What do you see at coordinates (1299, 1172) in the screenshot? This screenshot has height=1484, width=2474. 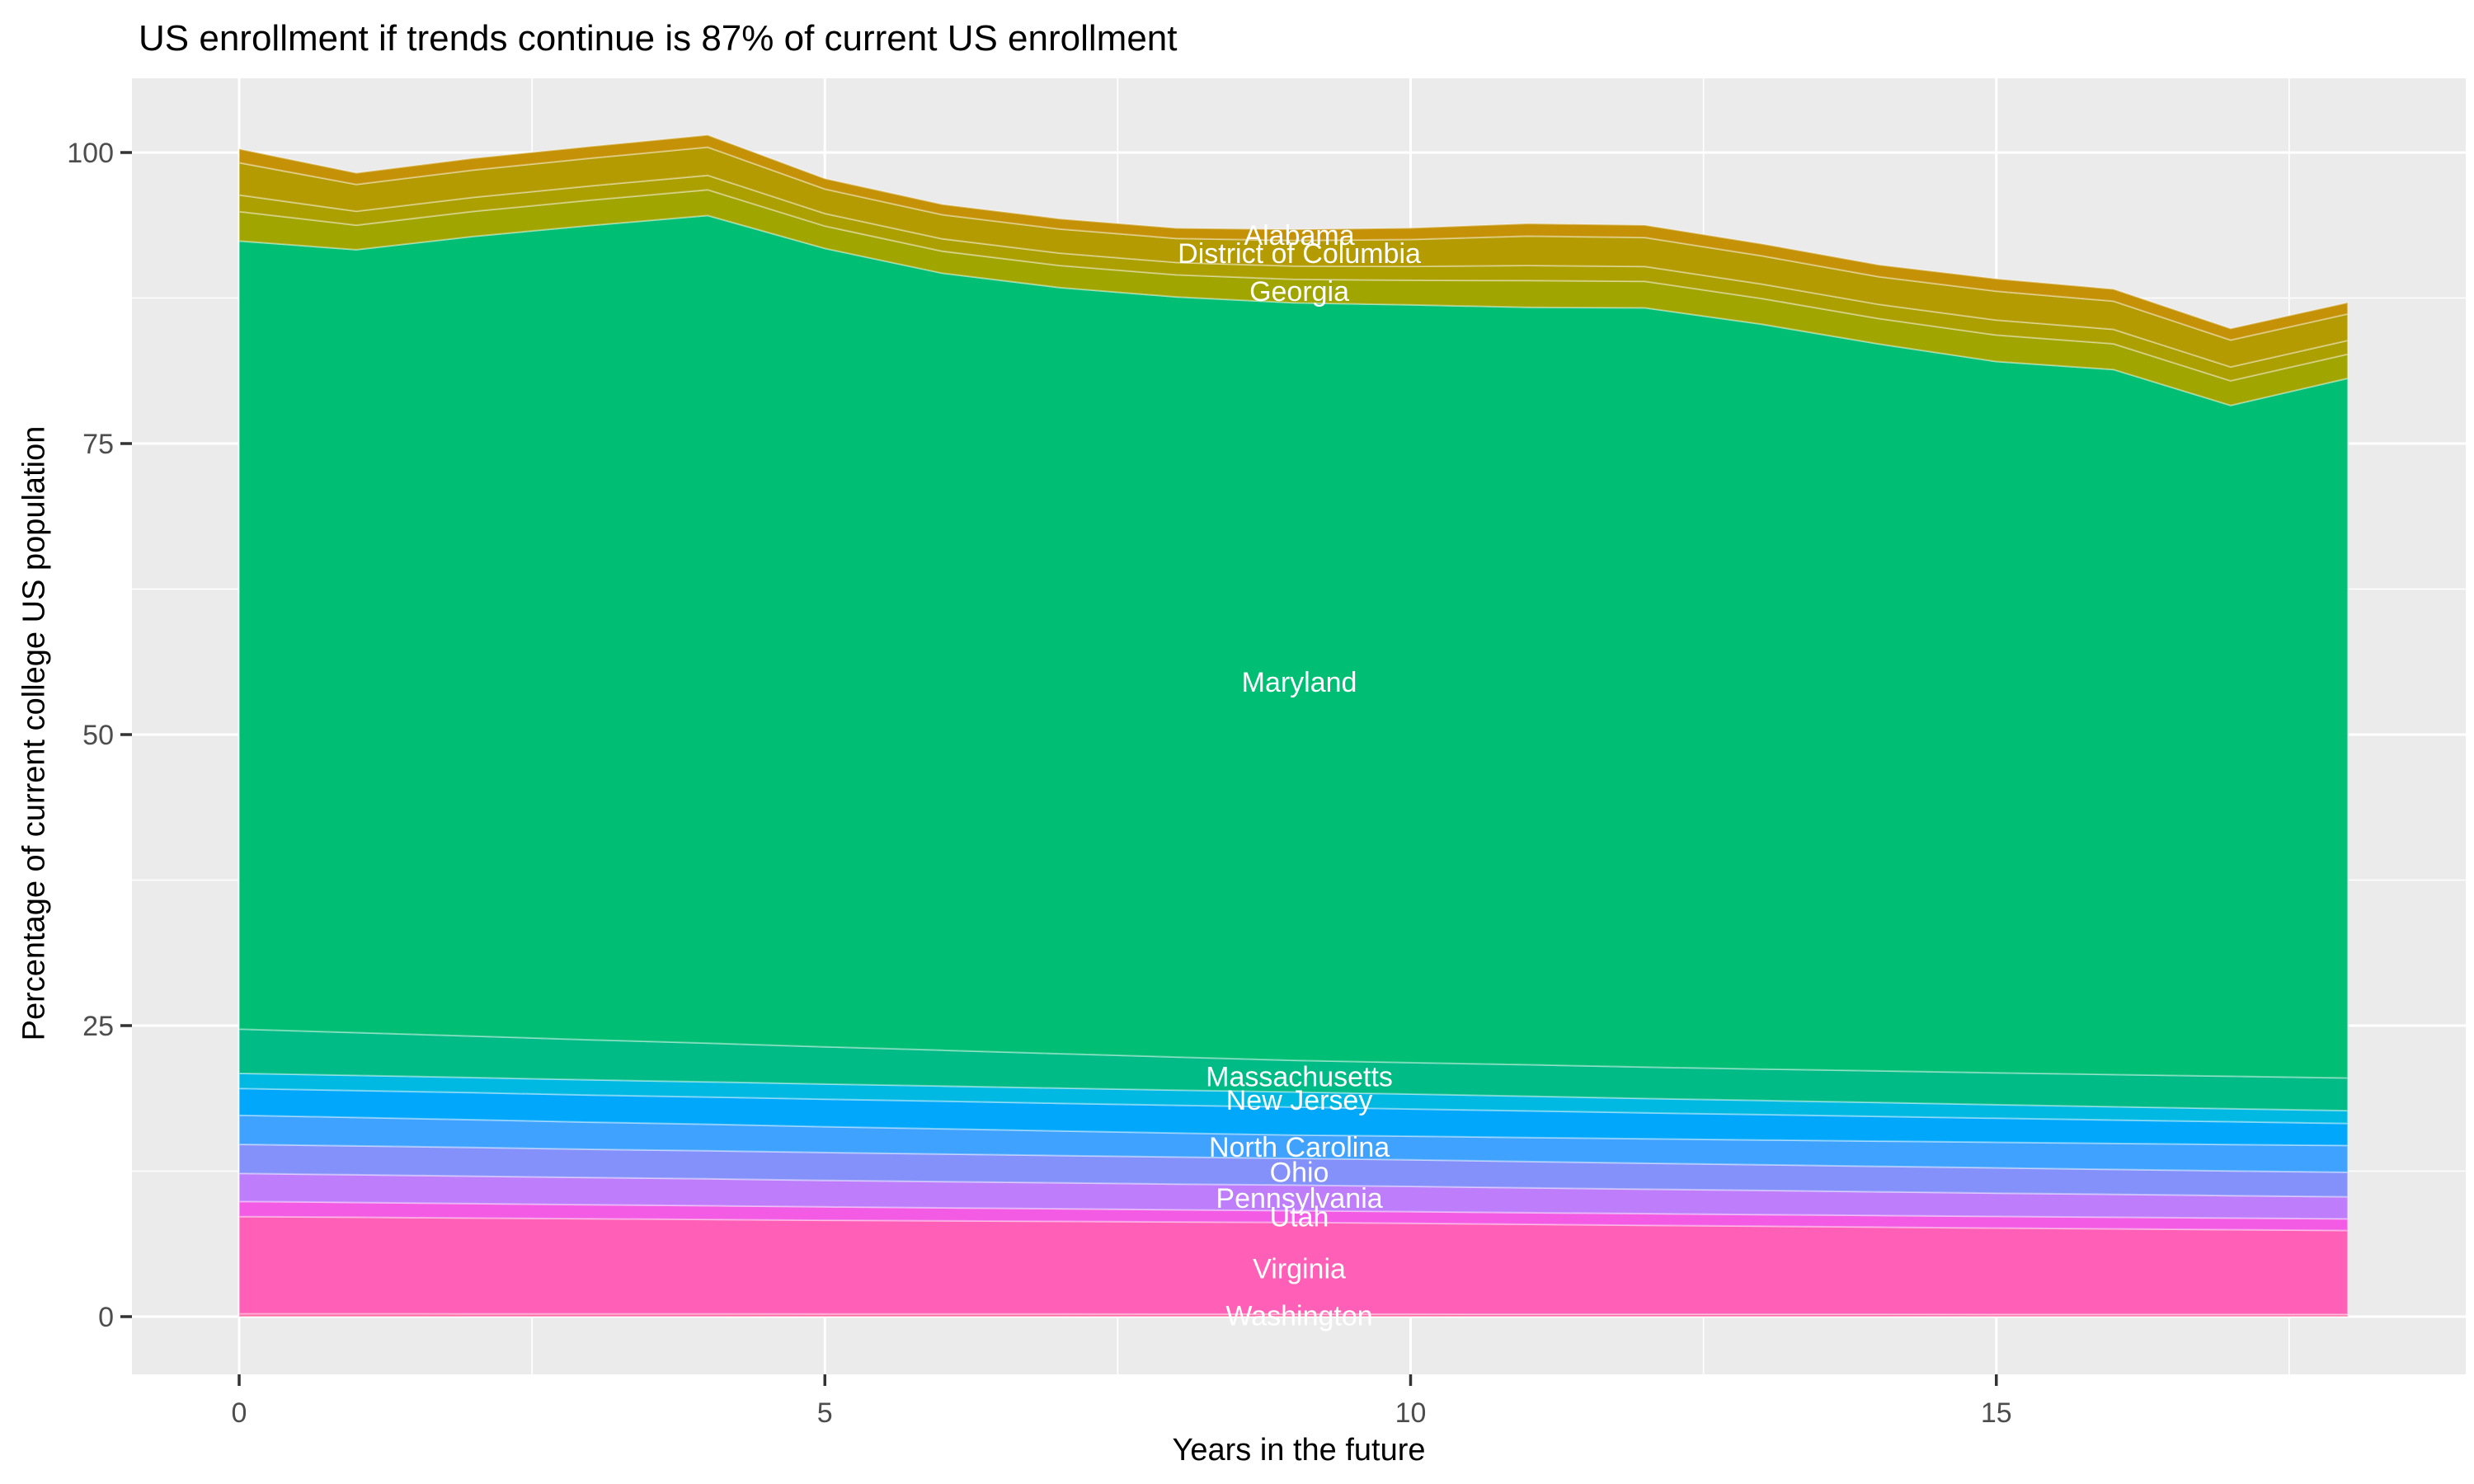 I see `state-label-ohio: Ohio` at bounding box center [1299, 1172].